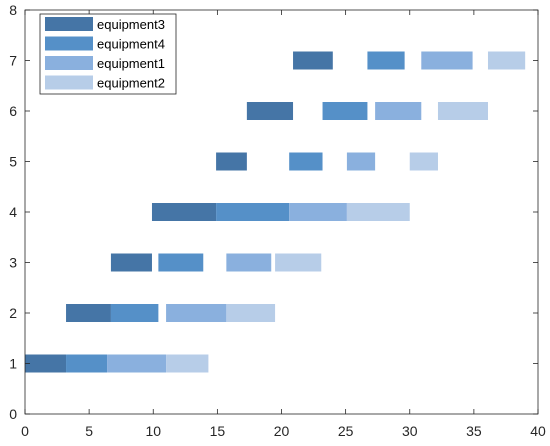  Describe the element at coordinates (13, 414) in the screenshot. I see `y-tick-label: 0` at that location.